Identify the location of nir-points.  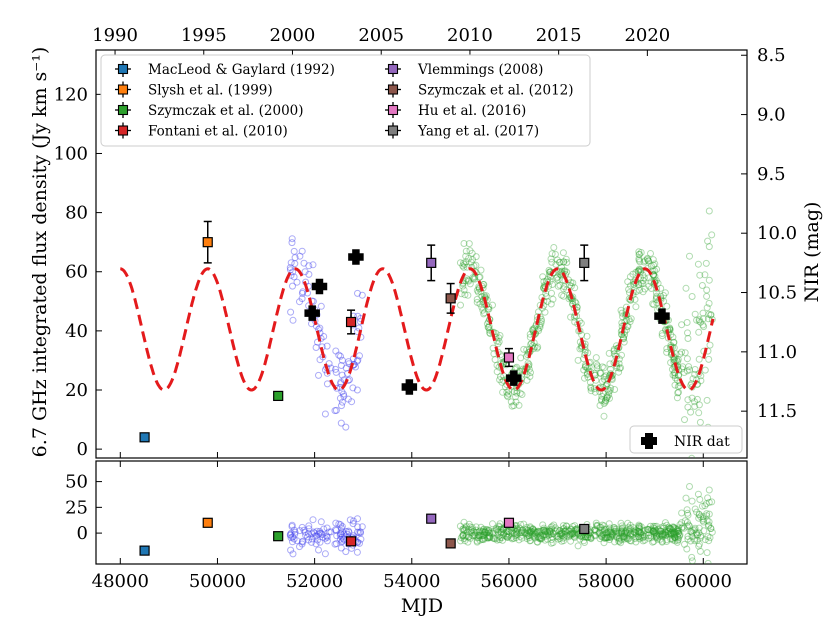
(487, 322).